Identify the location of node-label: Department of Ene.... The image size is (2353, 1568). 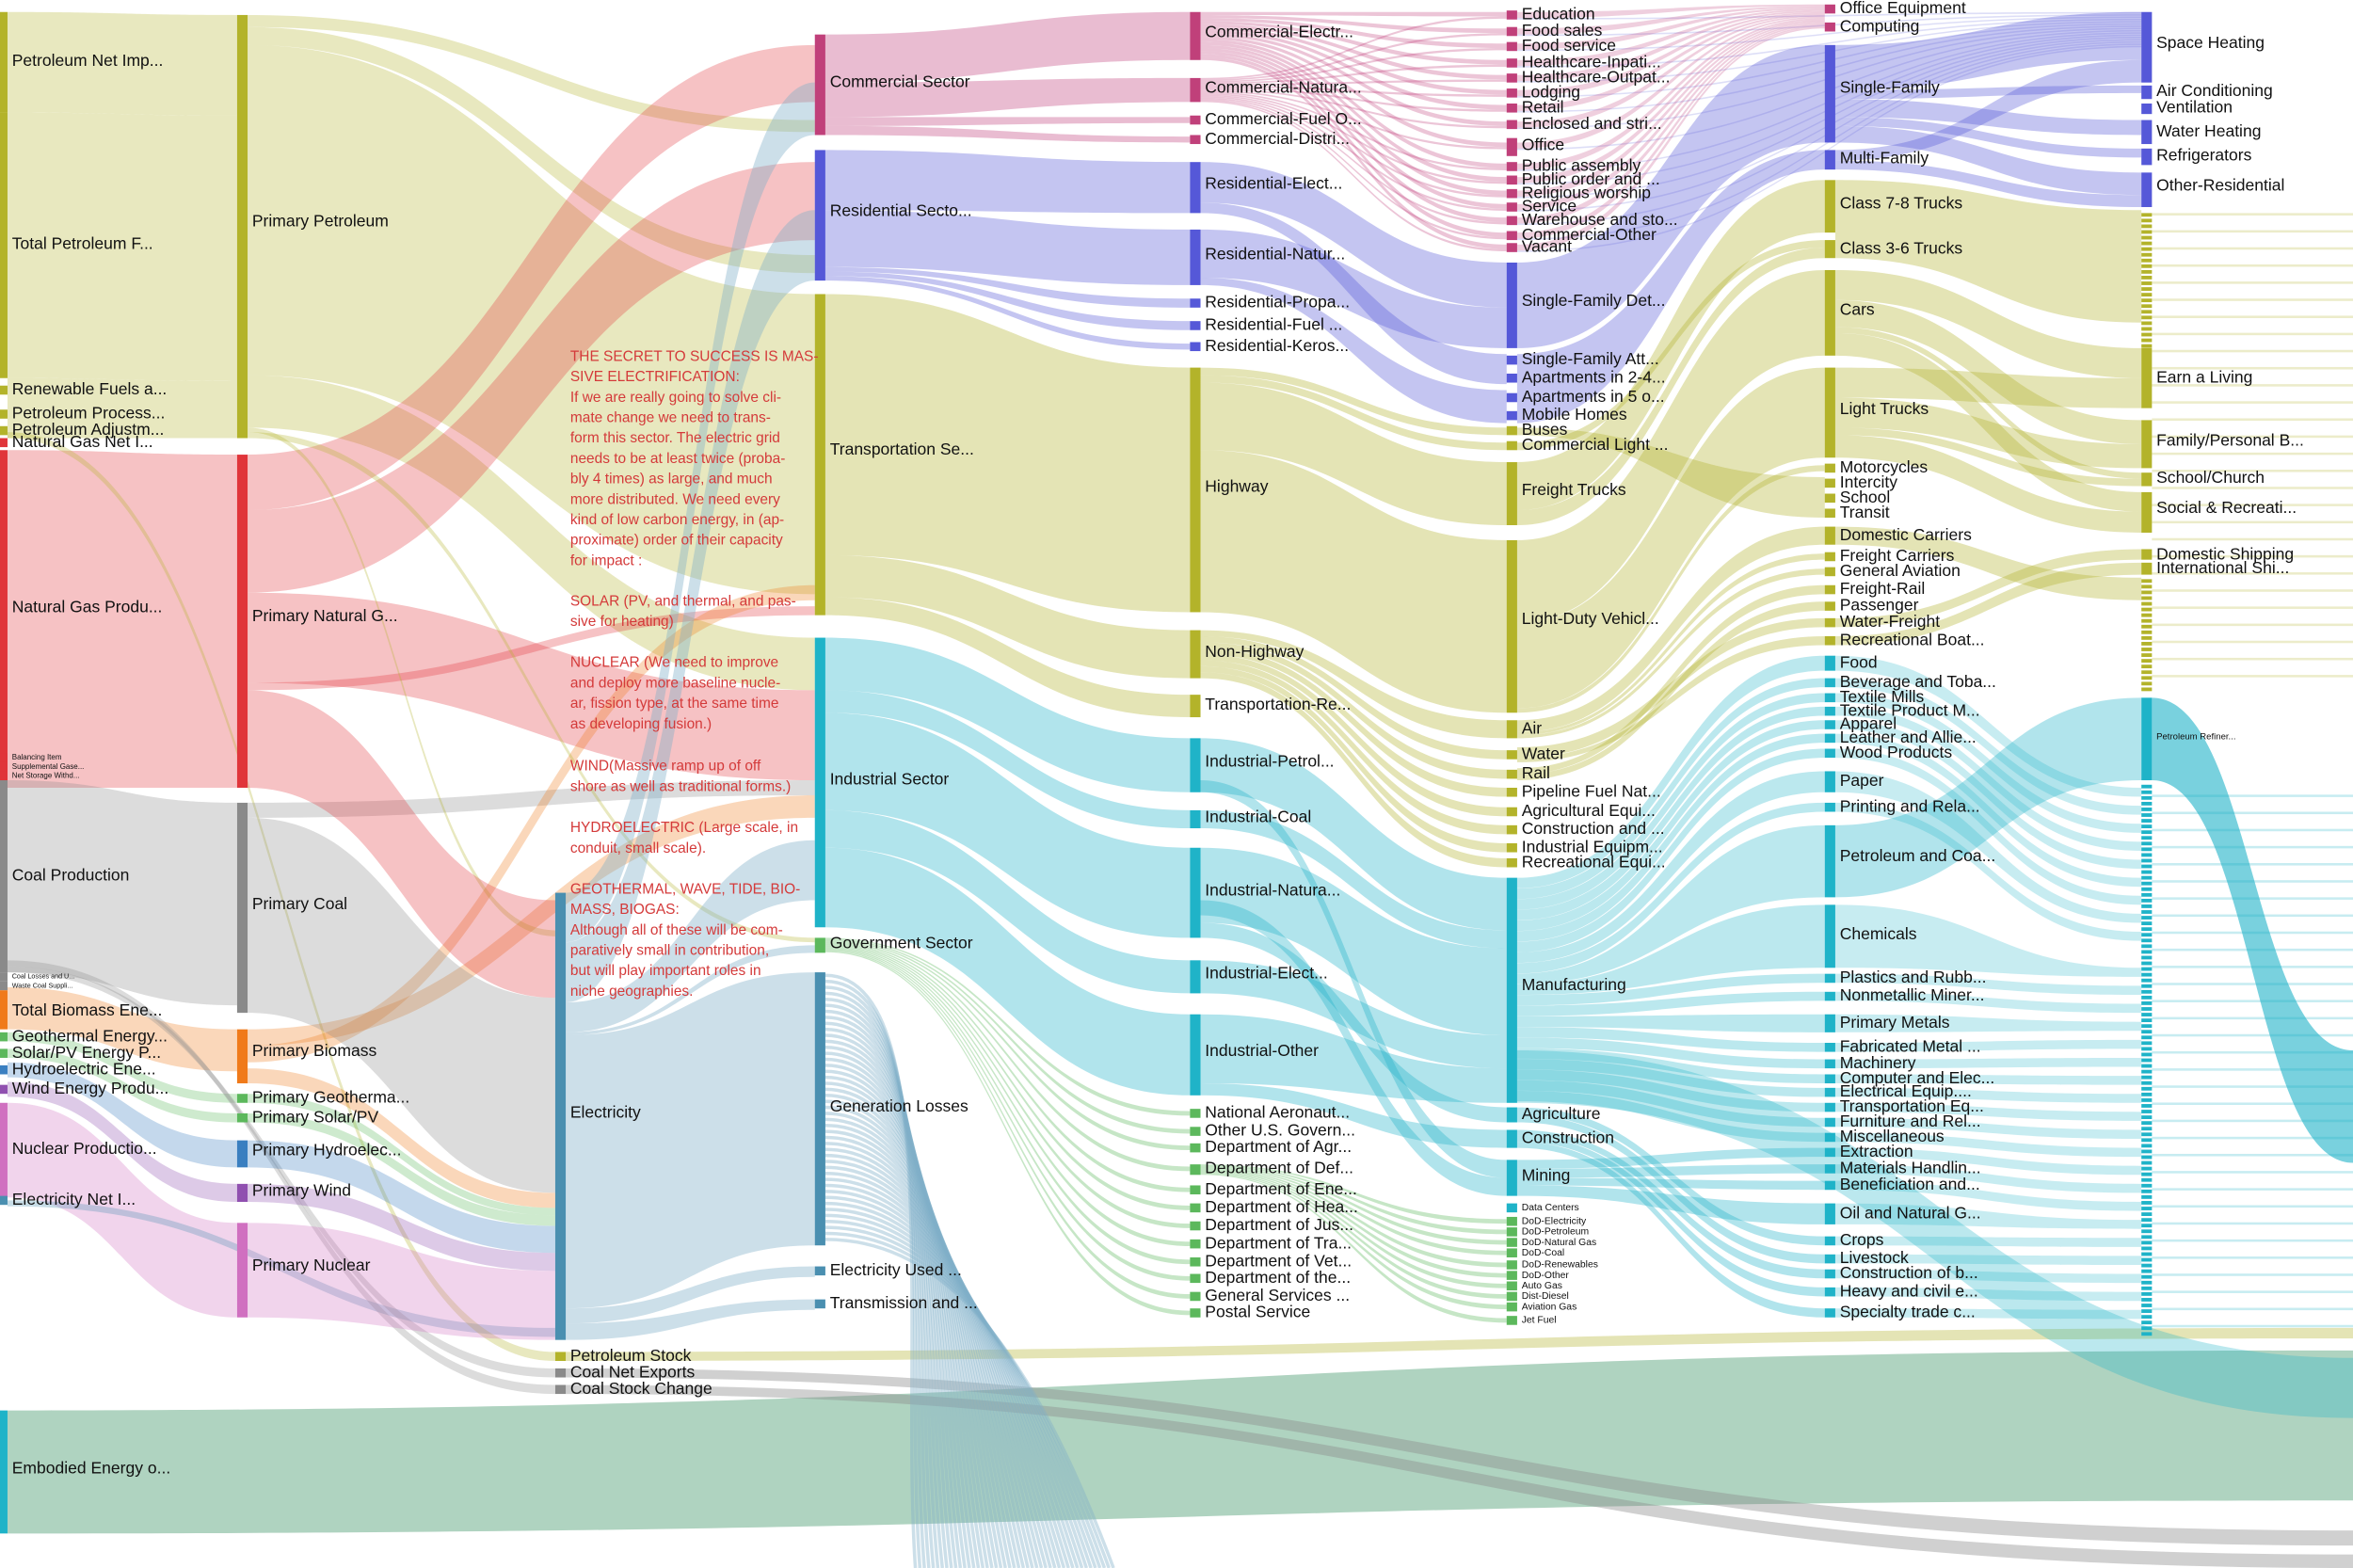
(1281, 1188).